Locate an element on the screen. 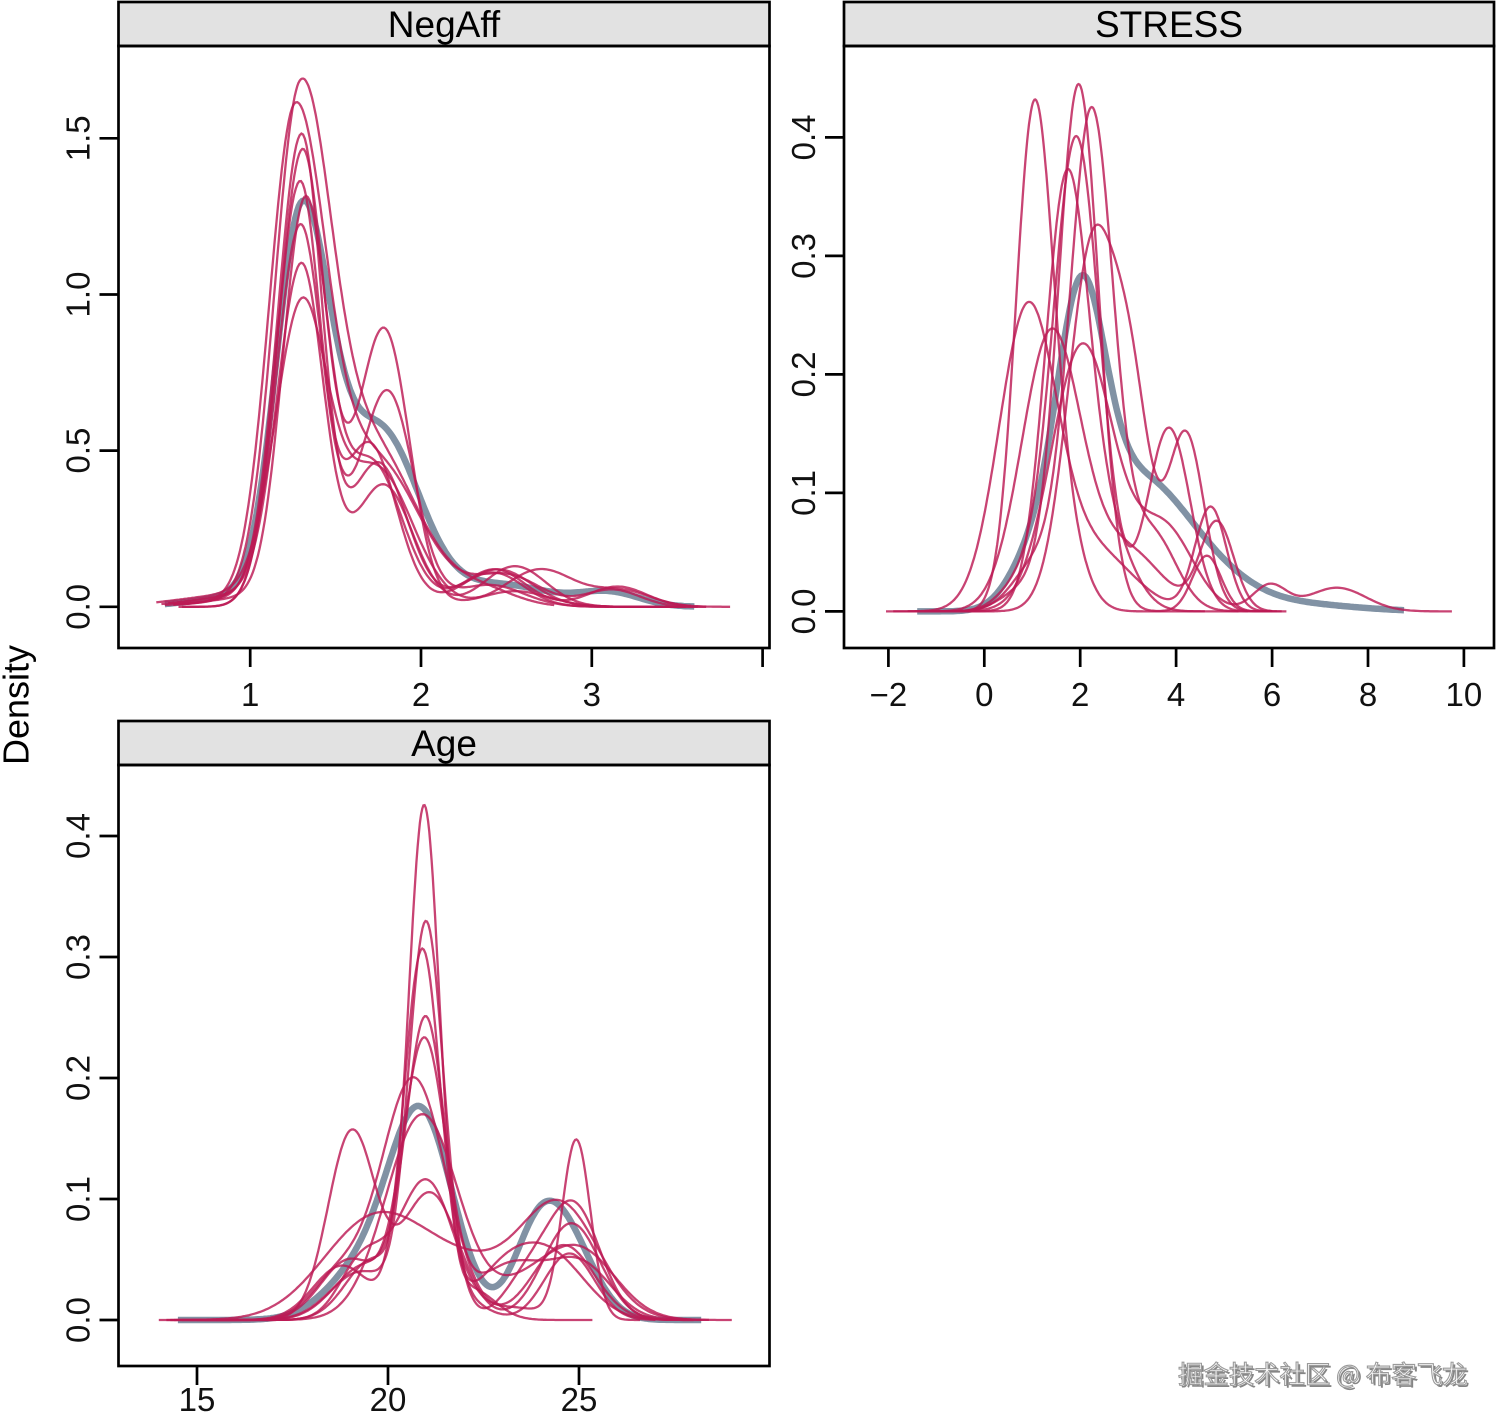 This screenshot has height=1425, width=1500. svg-text: 3 is located at coordinates (592, 694).